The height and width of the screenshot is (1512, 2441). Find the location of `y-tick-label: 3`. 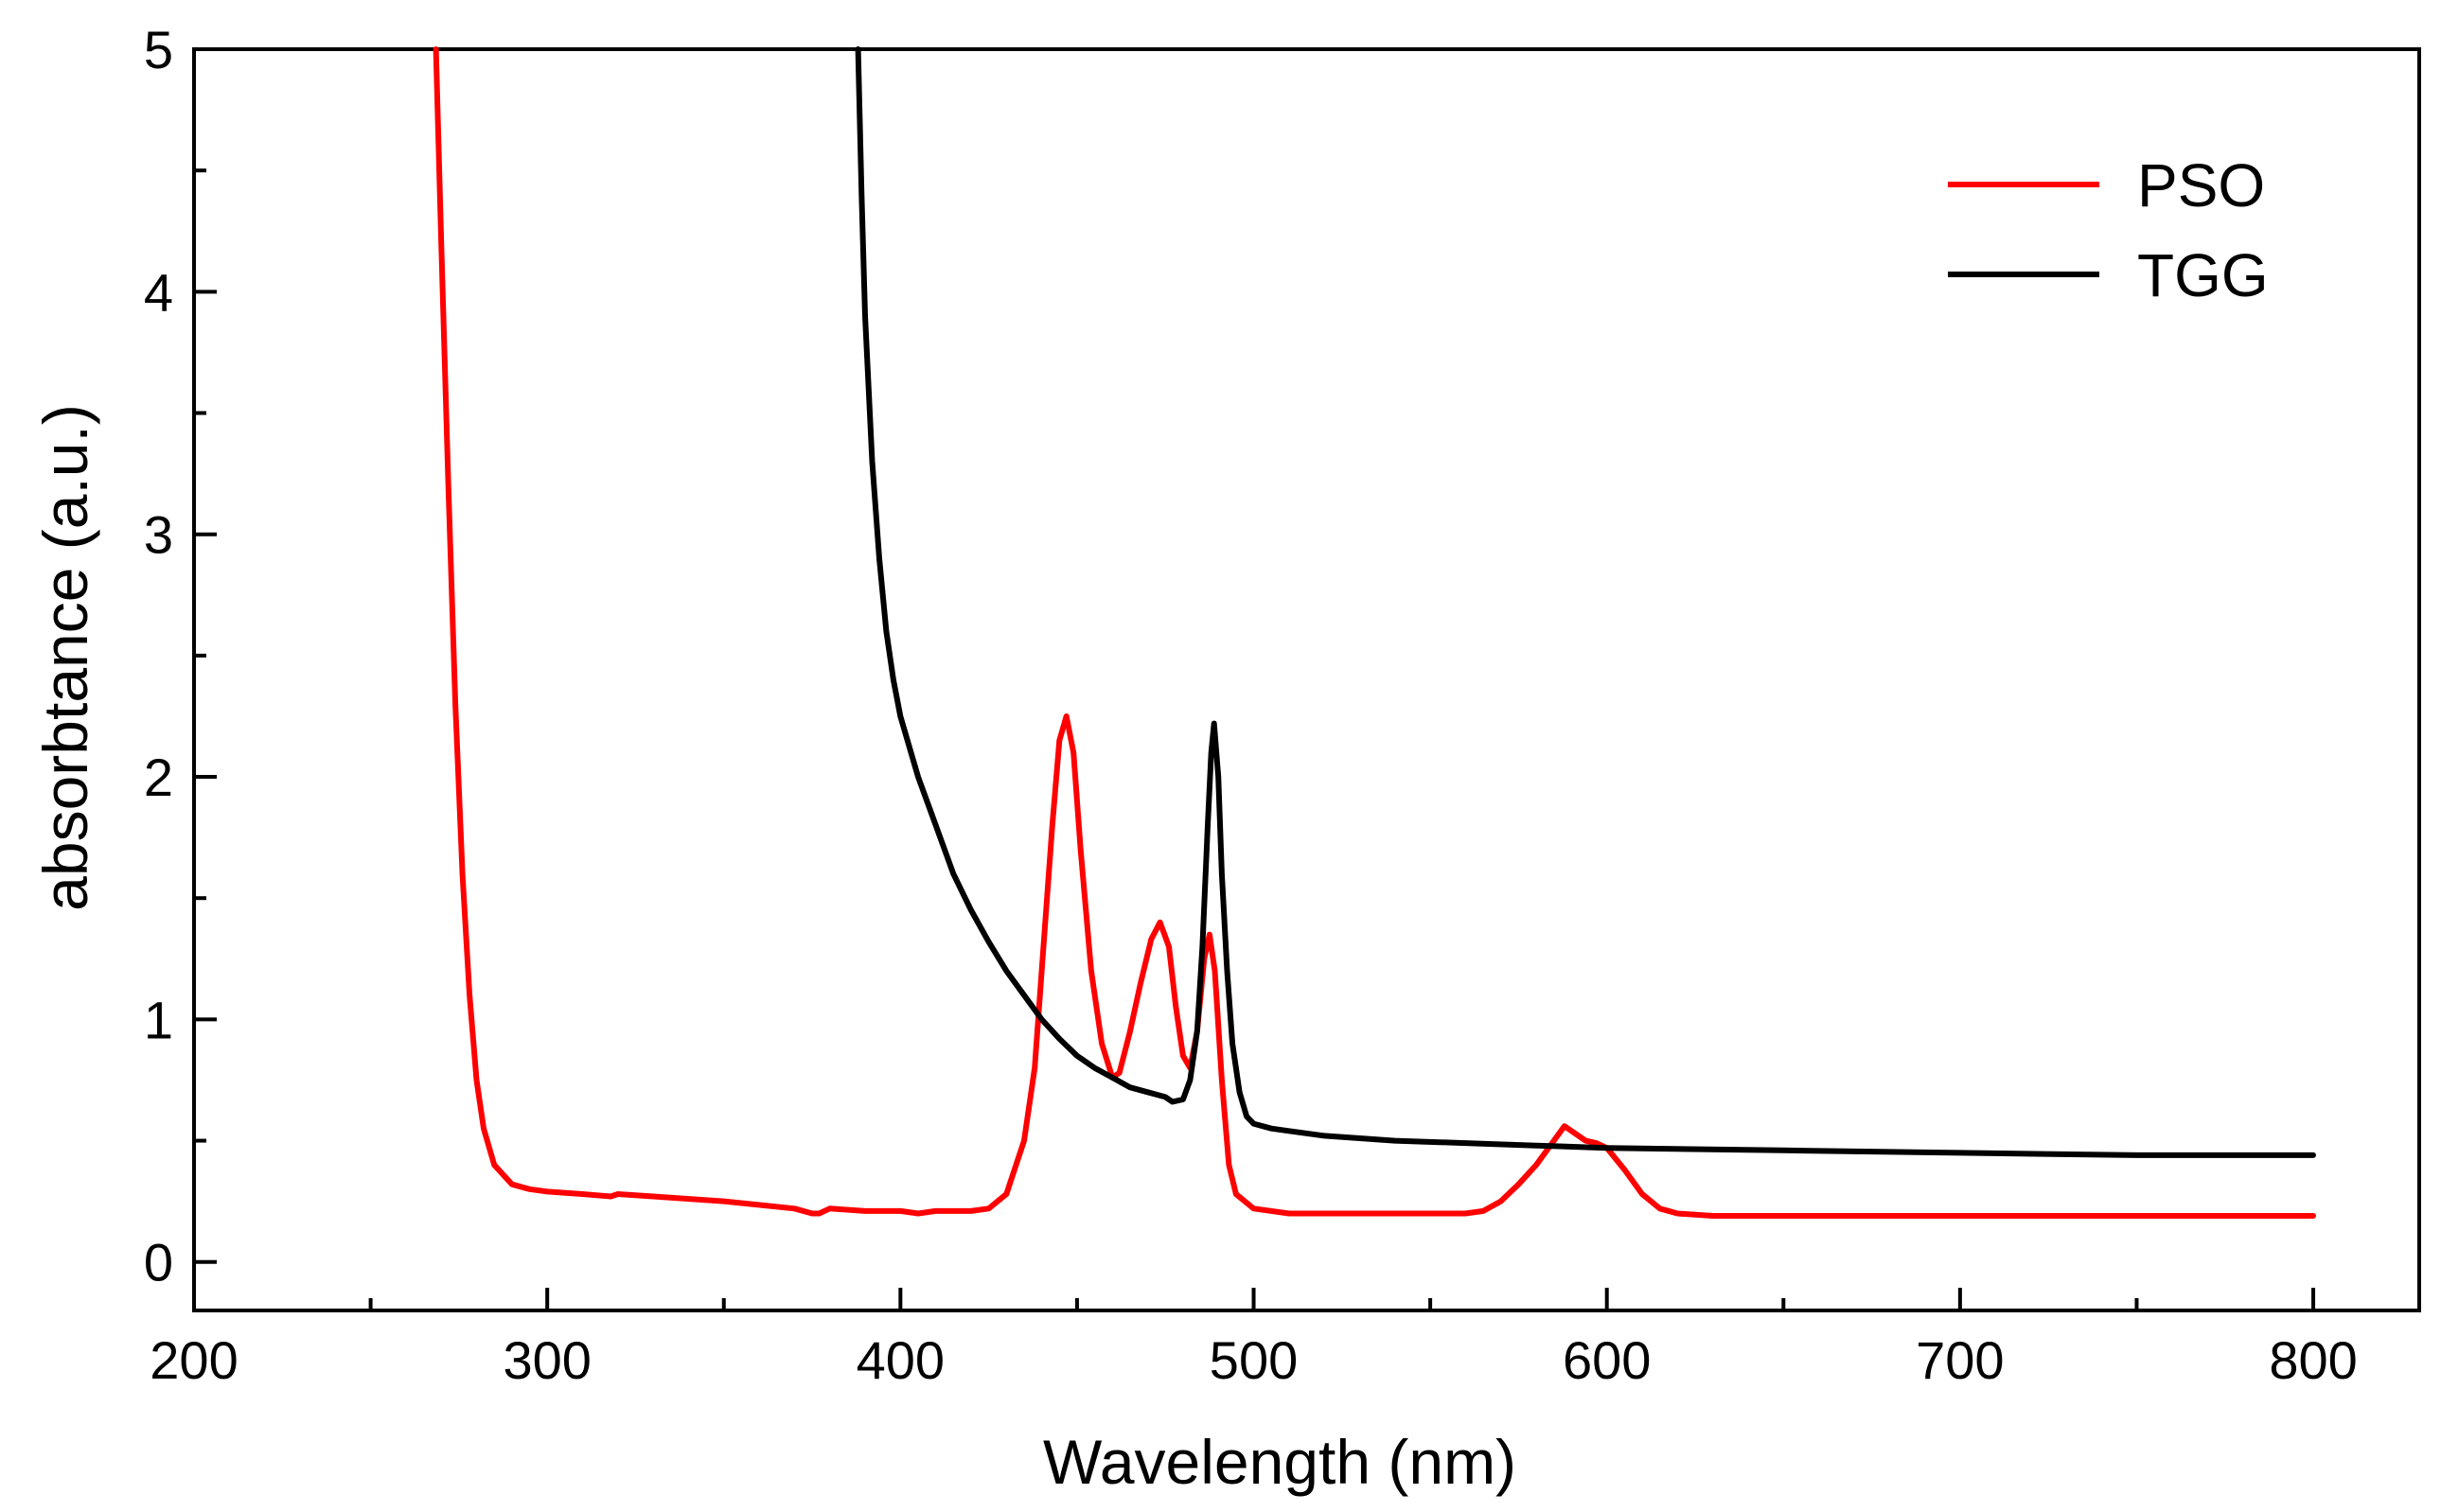

y-tick-label: 3 is located at coordinates (158, 535).